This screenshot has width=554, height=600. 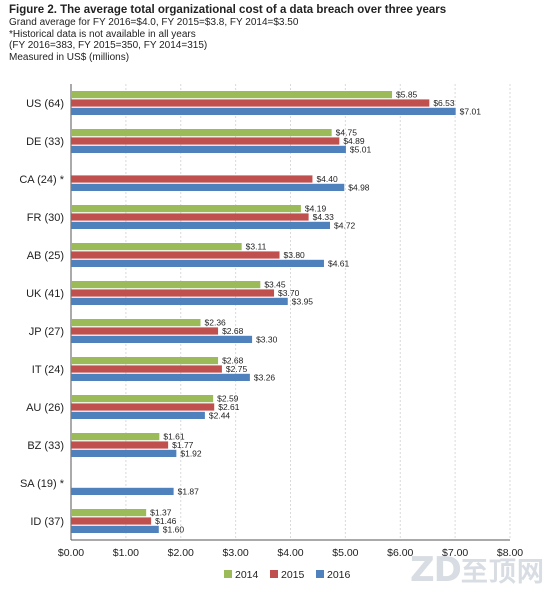 I want to click on watermark-logo: ZD至顶网, so click(x=477, y=570).